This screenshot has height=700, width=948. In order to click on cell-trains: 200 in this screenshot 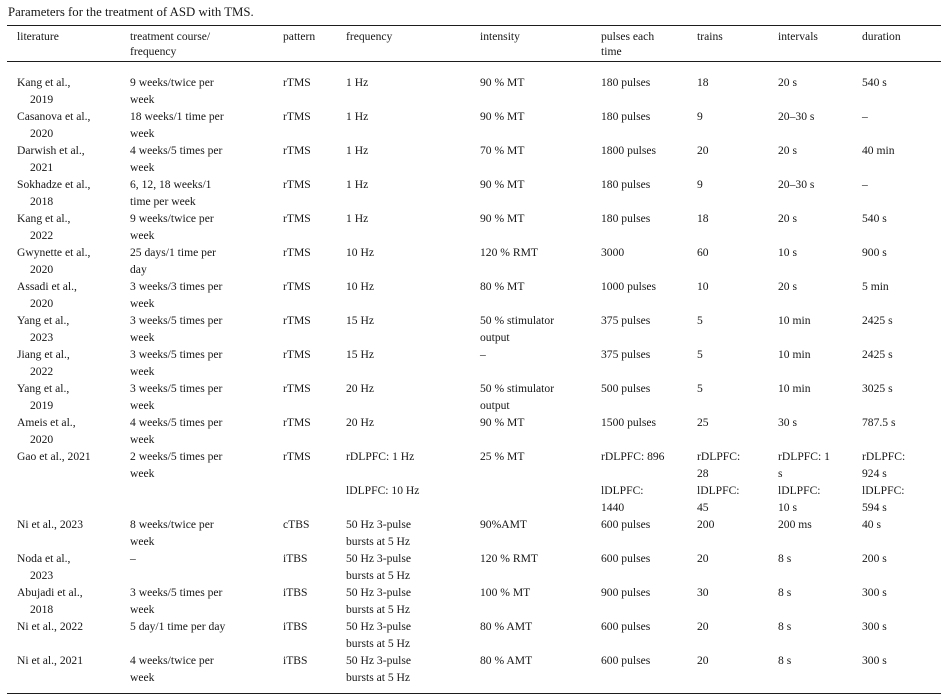, I will do `click(706, 524)`.